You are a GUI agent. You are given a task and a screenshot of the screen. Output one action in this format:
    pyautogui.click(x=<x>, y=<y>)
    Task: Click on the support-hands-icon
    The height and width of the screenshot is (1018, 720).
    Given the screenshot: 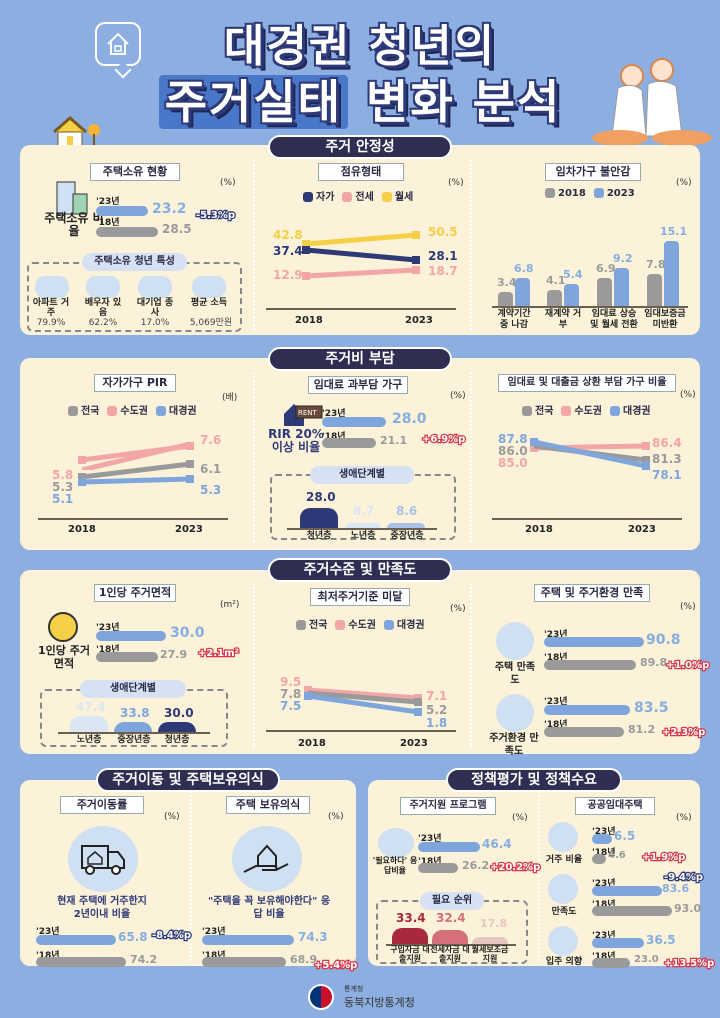 What is the action you would take?
    pyautogui.click(x=396, y=843)
    